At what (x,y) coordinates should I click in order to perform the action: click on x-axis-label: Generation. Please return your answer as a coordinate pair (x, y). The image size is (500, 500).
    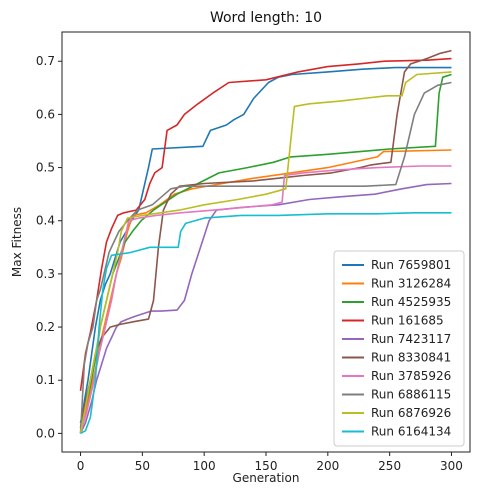
    Looking at the image, I should click on (266, 478).